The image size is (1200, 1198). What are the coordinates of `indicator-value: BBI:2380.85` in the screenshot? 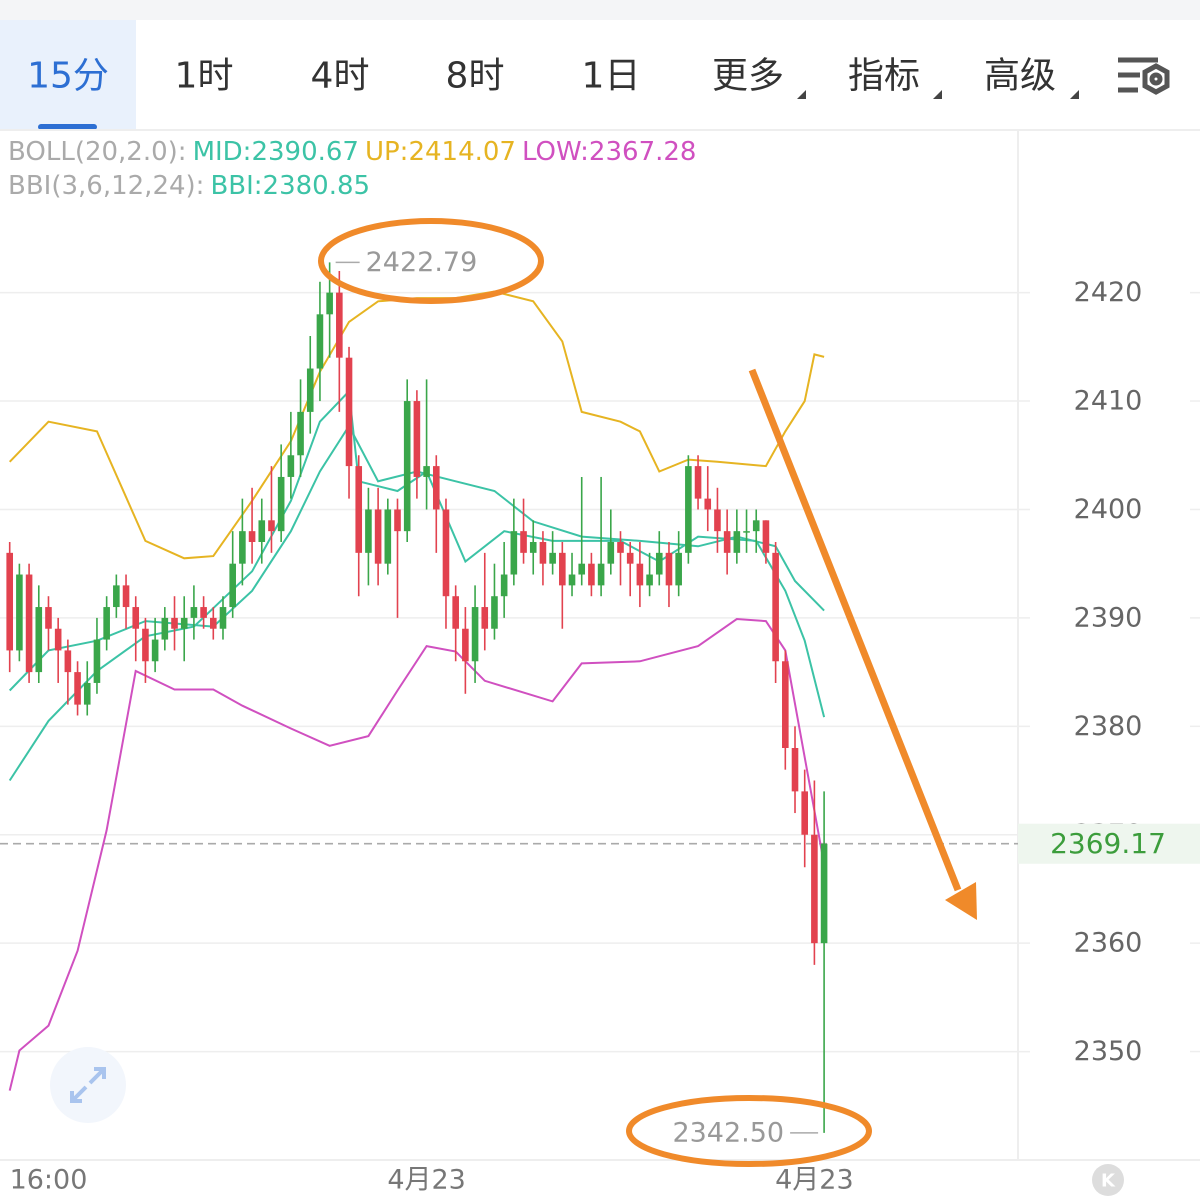 It's located at (290, 186).